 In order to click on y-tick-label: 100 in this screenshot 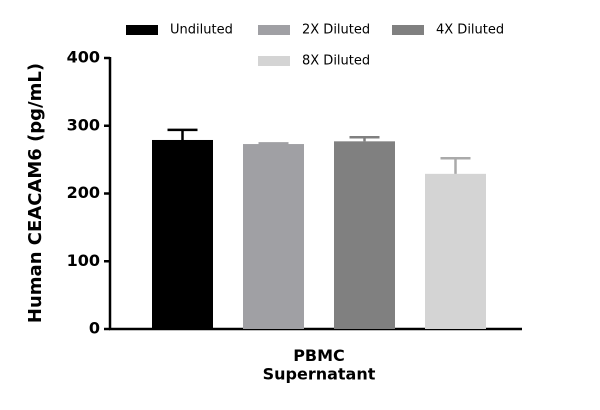, I will do `click(83, 260)`.